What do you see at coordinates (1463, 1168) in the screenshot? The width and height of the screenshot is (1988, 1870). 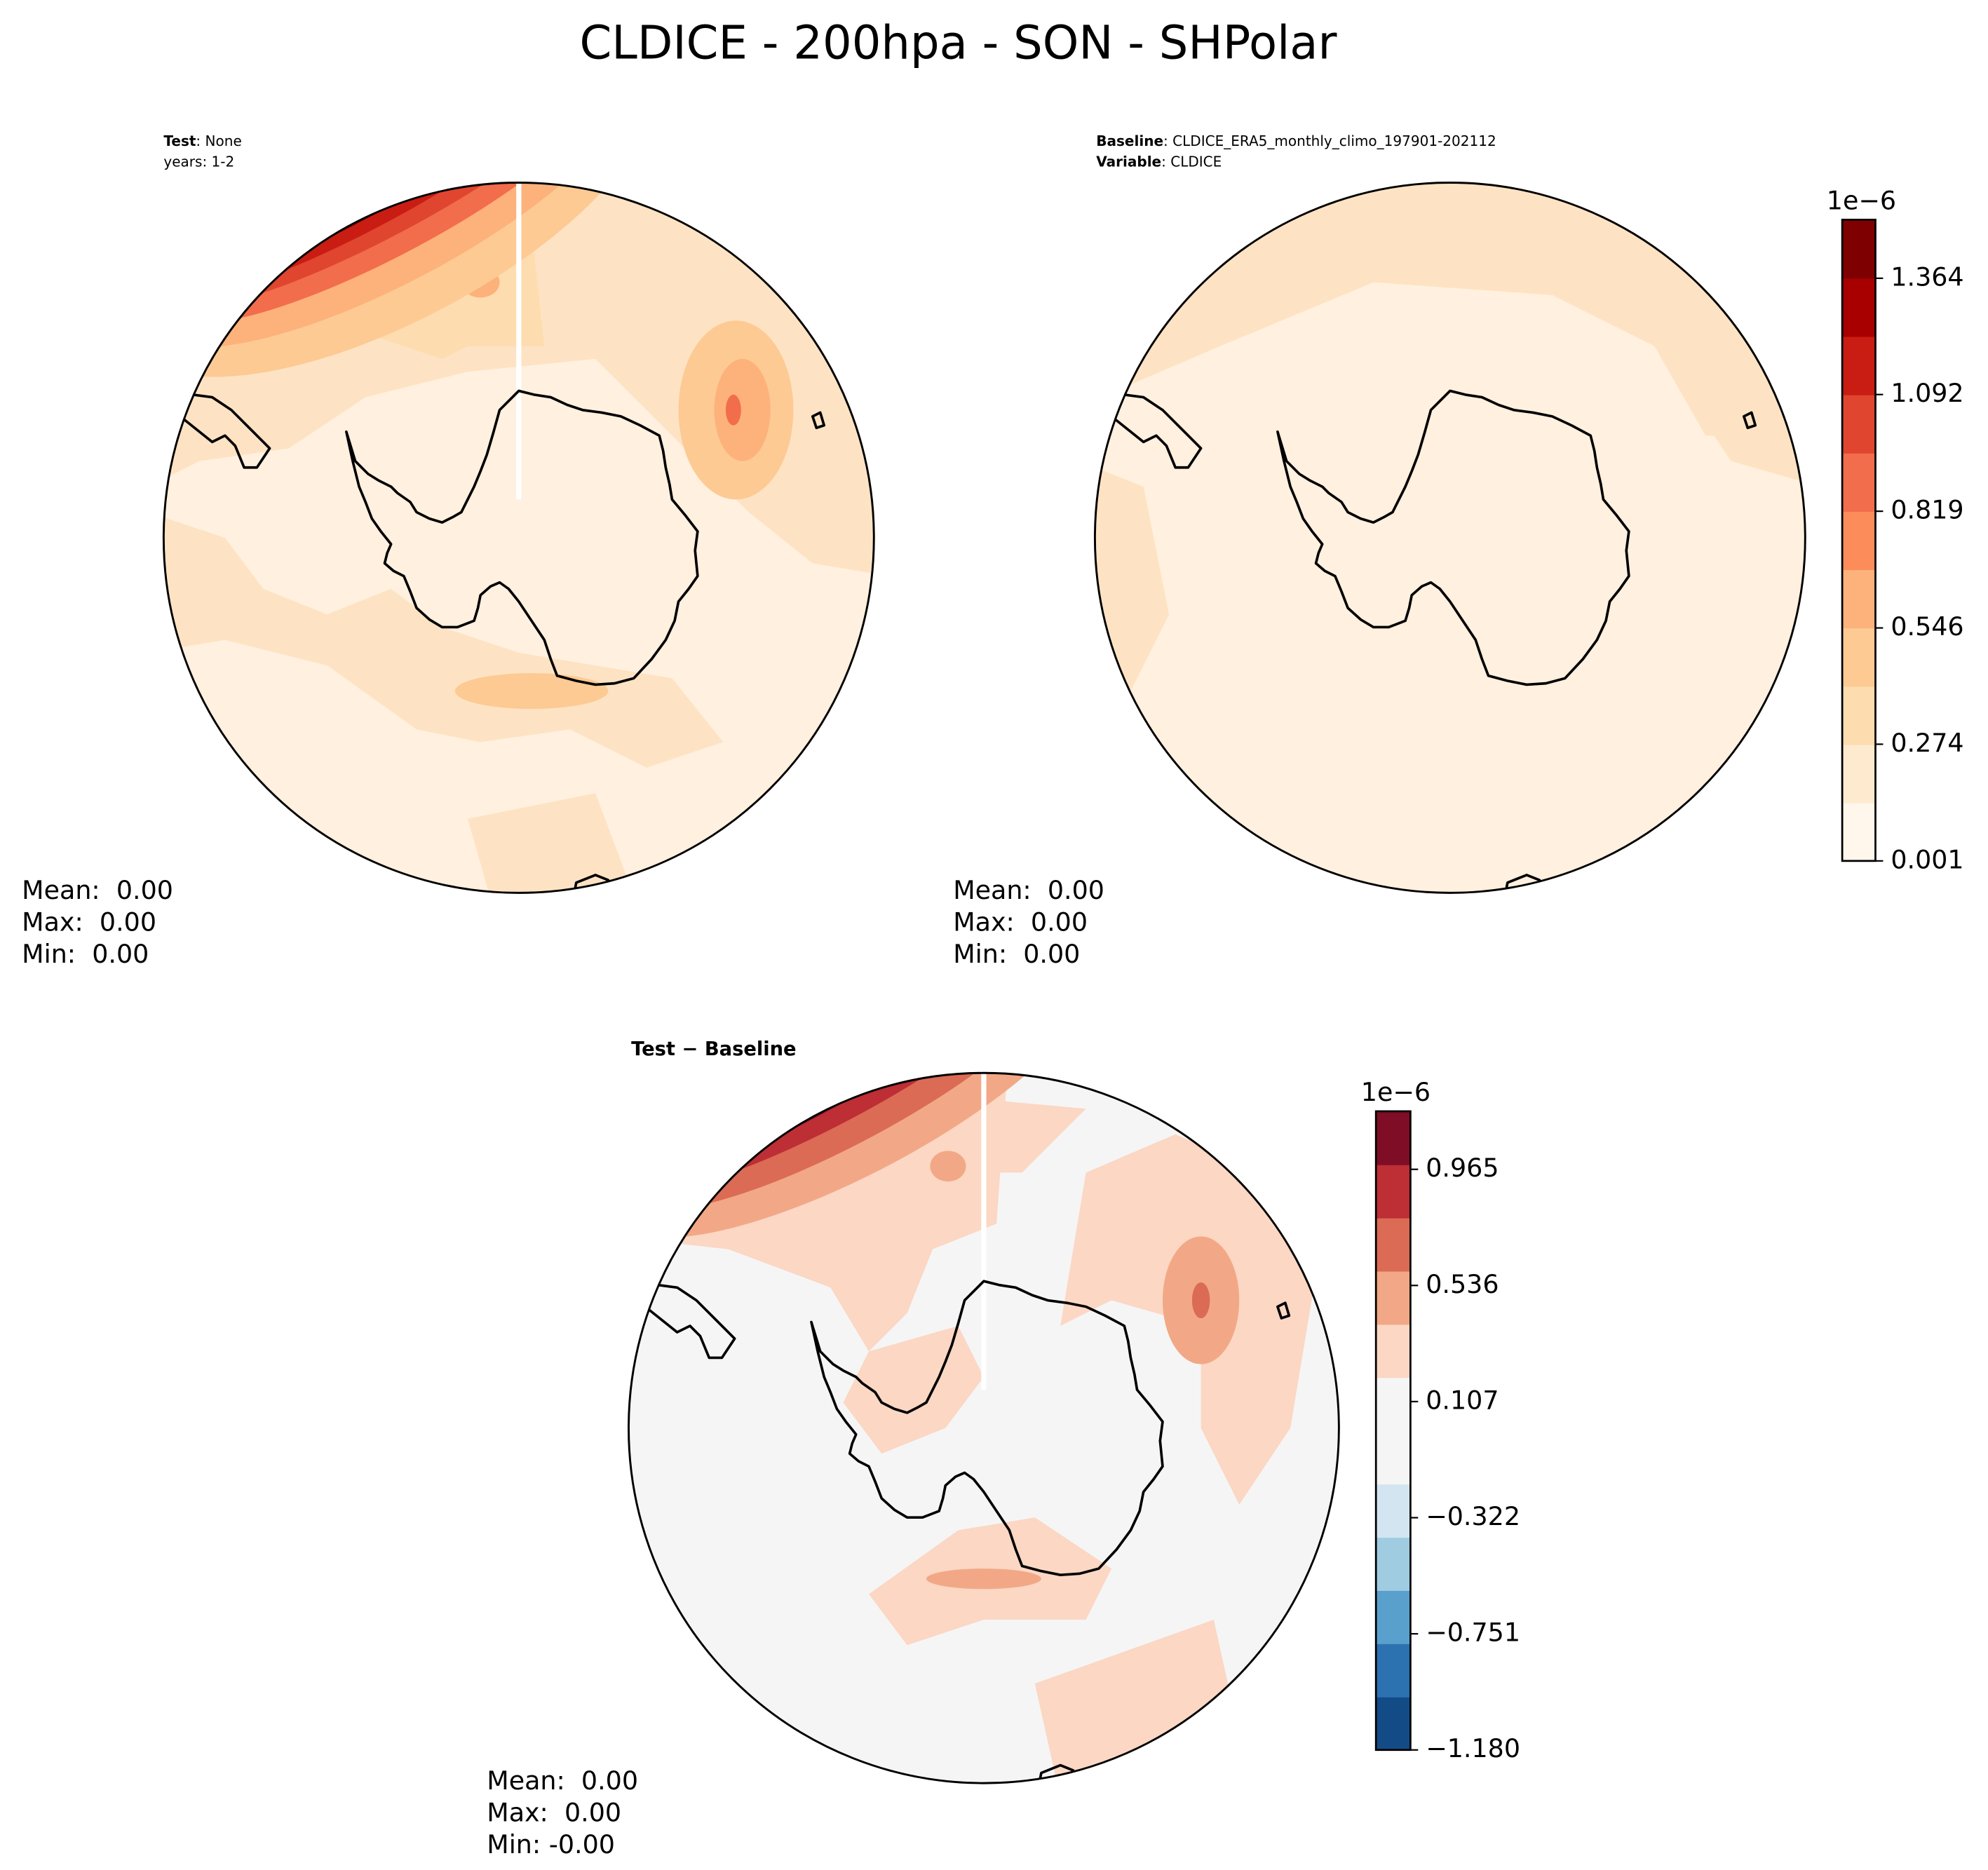 I see `colorbar-tick-label: 0.965` at bounding box center [1463, 1168].